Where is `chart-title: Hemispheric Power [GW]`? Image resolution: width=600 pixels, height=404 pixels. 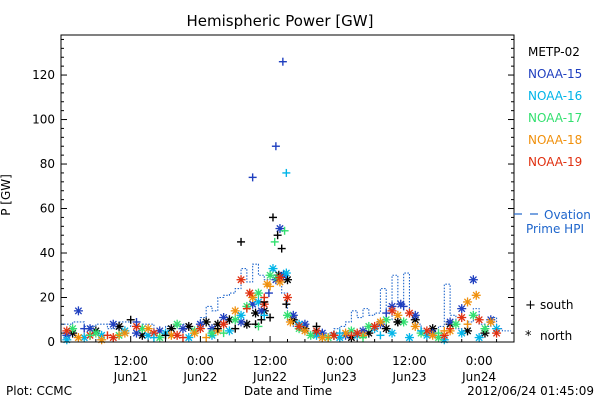
chart-title: Hemispheric Power [GW] is located at coordinates (280, 21).